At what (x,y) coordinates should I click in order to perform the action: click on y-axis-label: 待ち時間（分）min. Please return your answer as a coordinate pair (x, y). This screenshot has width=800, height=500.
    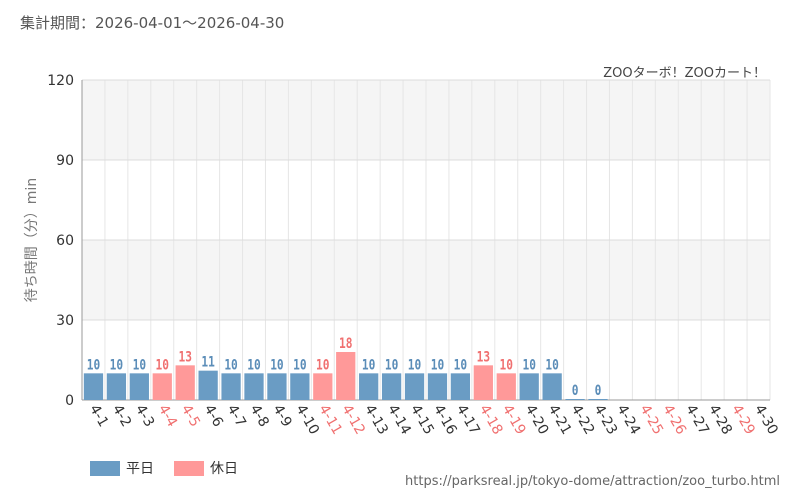
    Looking at the image, I should click on (32, 240).